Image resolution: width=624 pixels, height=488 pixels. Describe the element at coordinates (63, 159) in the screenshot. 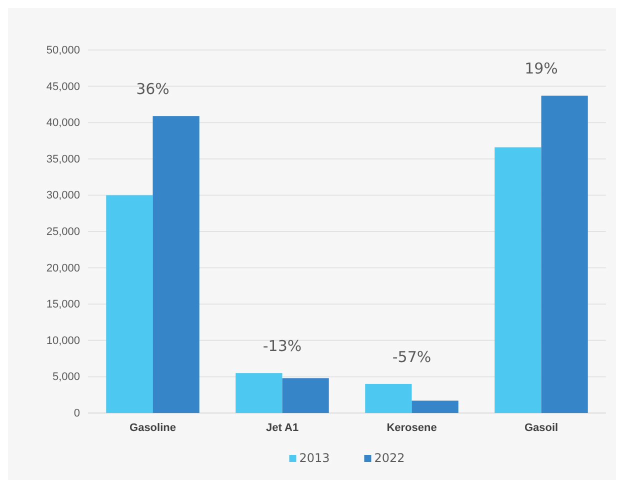

I see `y-tick-label: 35,000` at that location.